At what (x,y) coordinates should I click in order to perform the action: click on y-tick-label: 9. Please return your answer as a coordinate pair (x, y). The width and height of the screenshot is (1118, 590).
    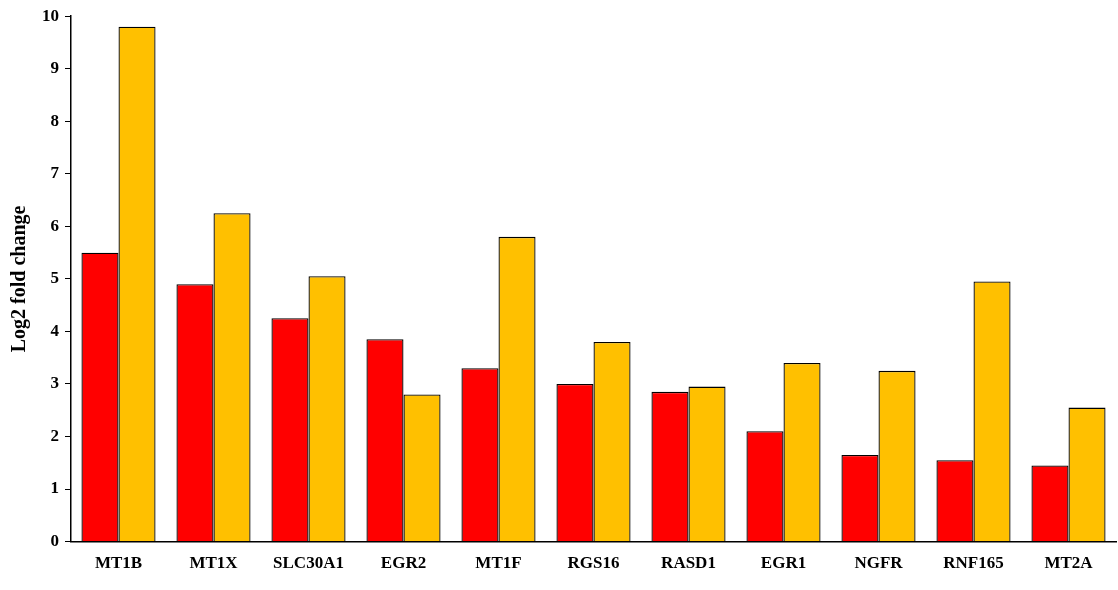
    Looking at the image, I should click on (54, 68).